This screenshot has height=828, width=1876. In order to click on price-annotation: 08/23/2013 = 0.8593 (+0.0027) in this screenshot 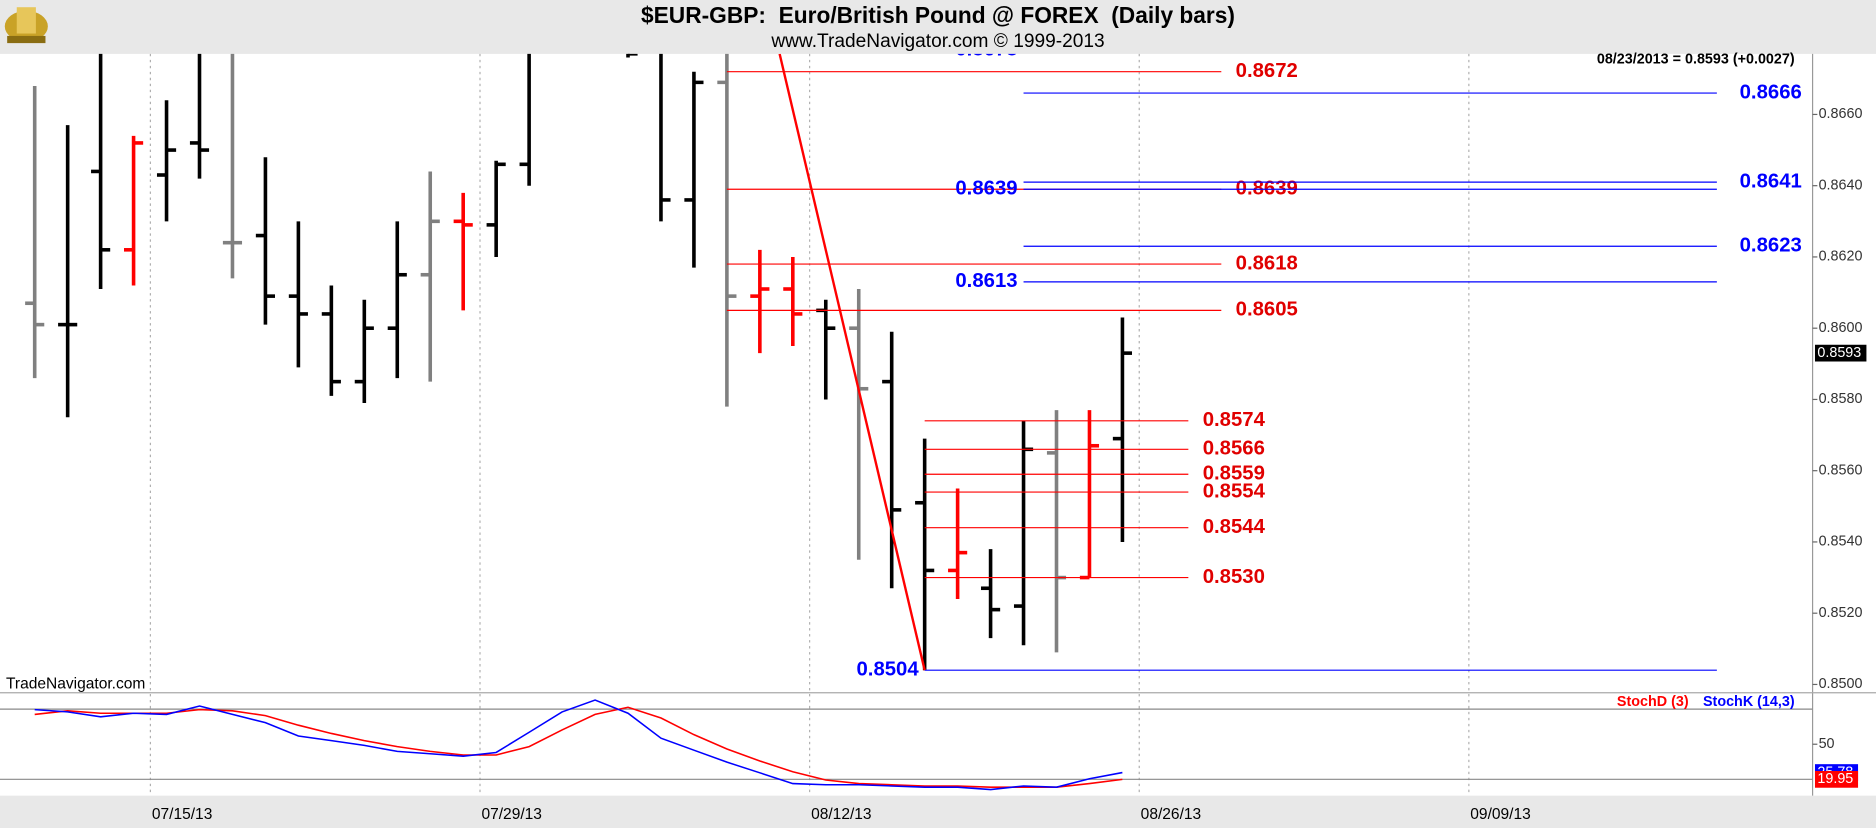, I will do `click(1696, 60)`.